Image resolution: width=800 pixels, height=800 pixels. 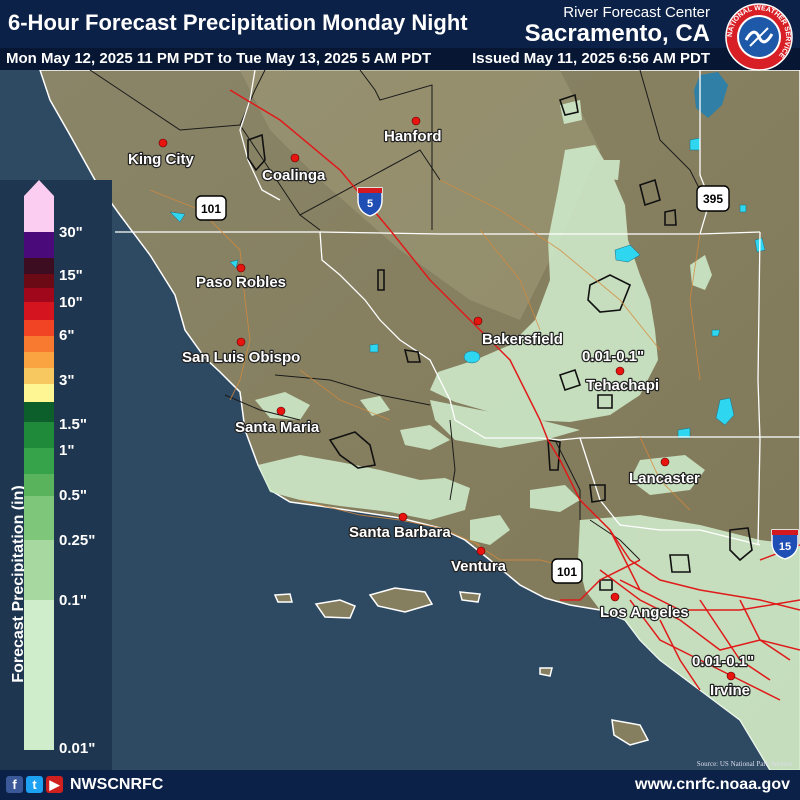 What do you see at coordinates (73, 600) in the screenshot?
I see `legend-label: 0.1"` at bounding box center [73, 600].